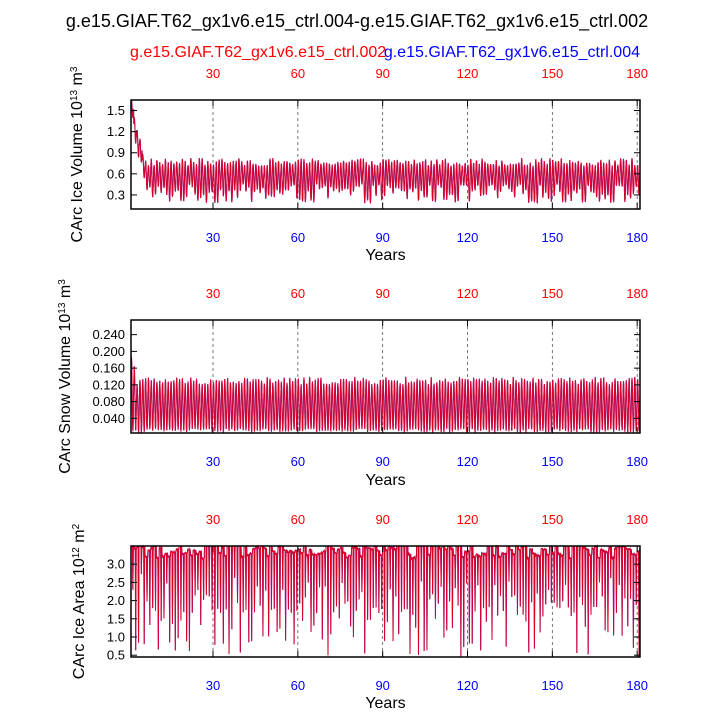  Describe the element at coordinates (108, 401) in the screenshot. I see `y-tick-label: 0.080` at that location.